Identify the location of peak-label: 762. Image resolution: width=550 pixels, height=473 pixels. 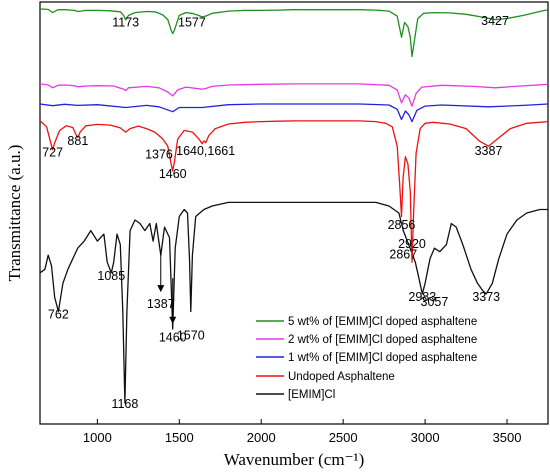
(58, 315).